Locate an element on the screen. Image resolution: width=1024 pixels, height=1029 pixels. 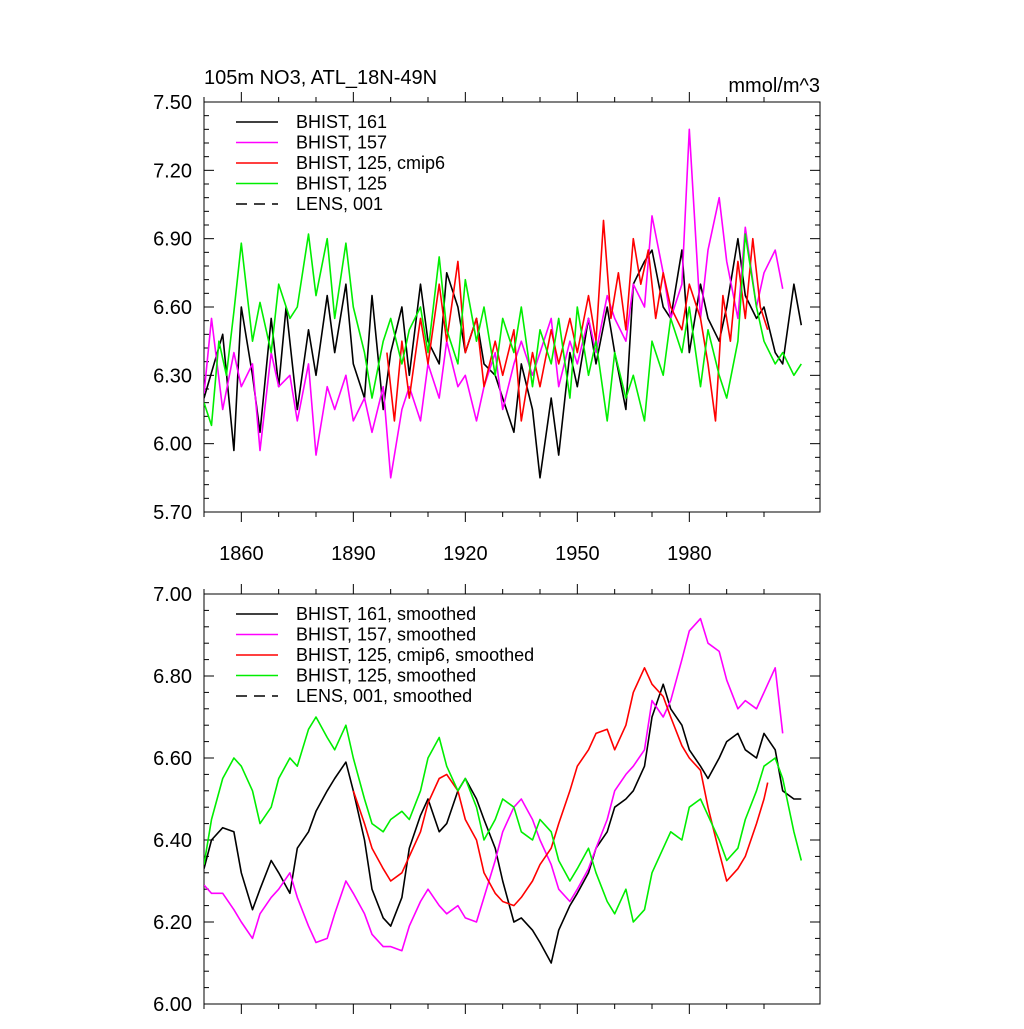
y-tick-label: 6.90 is located at coordinates (172, 240).